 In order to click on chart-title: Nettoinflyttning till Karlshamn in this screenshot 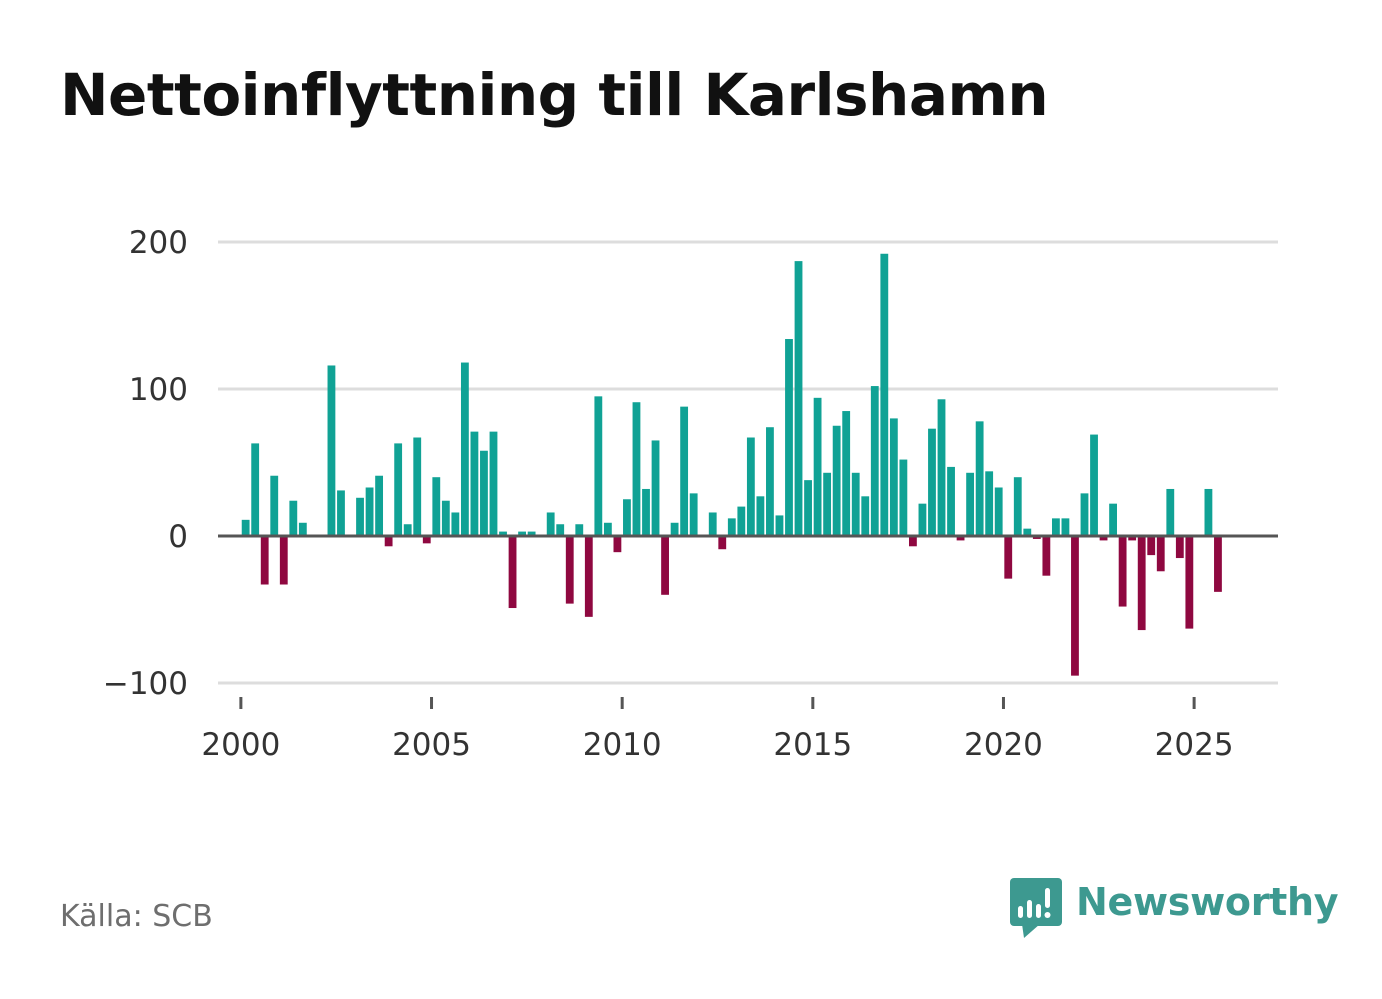, I will do `click(554, 95)`.